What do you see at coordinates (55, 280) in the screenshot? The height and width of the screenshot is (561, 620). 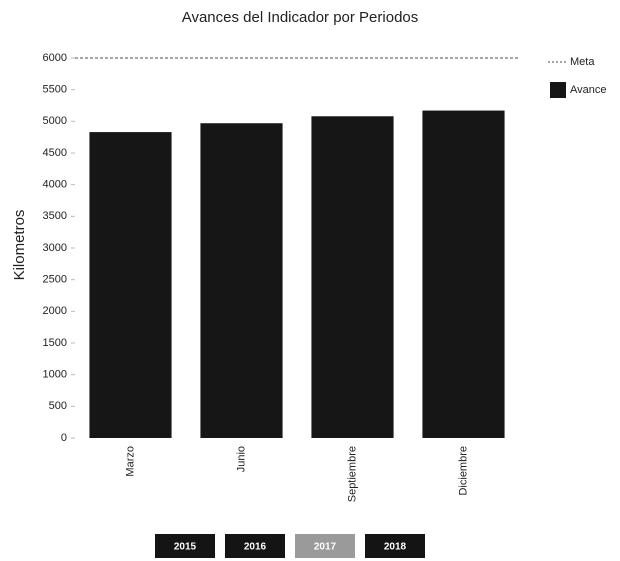 I see `y-tick-label: 2500` at bounding box center [55, 280].